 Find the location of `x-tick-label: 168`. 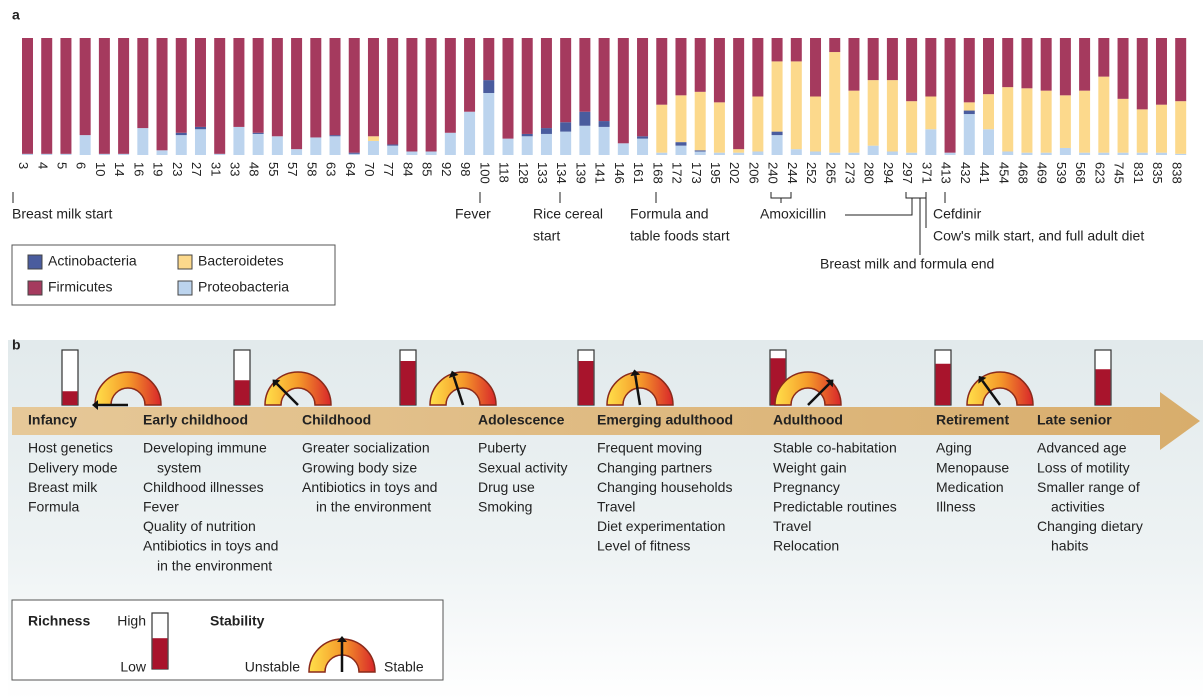

x-tick-label: 168 is located at coordinates (657, 173).